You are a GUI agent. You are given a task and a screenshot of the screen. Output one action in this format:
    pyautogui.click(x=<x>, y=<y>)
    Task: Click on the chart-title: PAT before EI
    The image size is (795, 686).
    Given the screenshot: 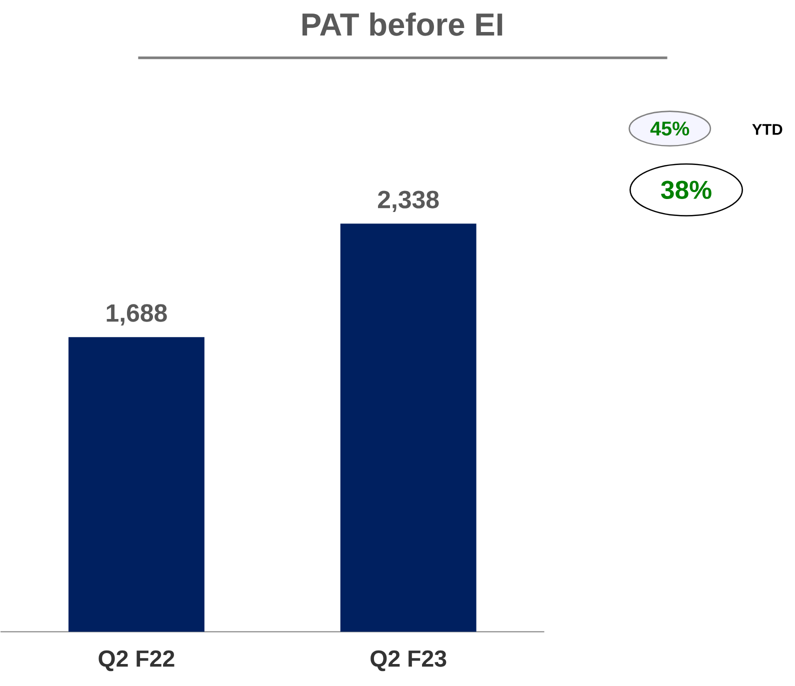 What is the action you would take?
    pyautogui.click(x=402, y=24)
    